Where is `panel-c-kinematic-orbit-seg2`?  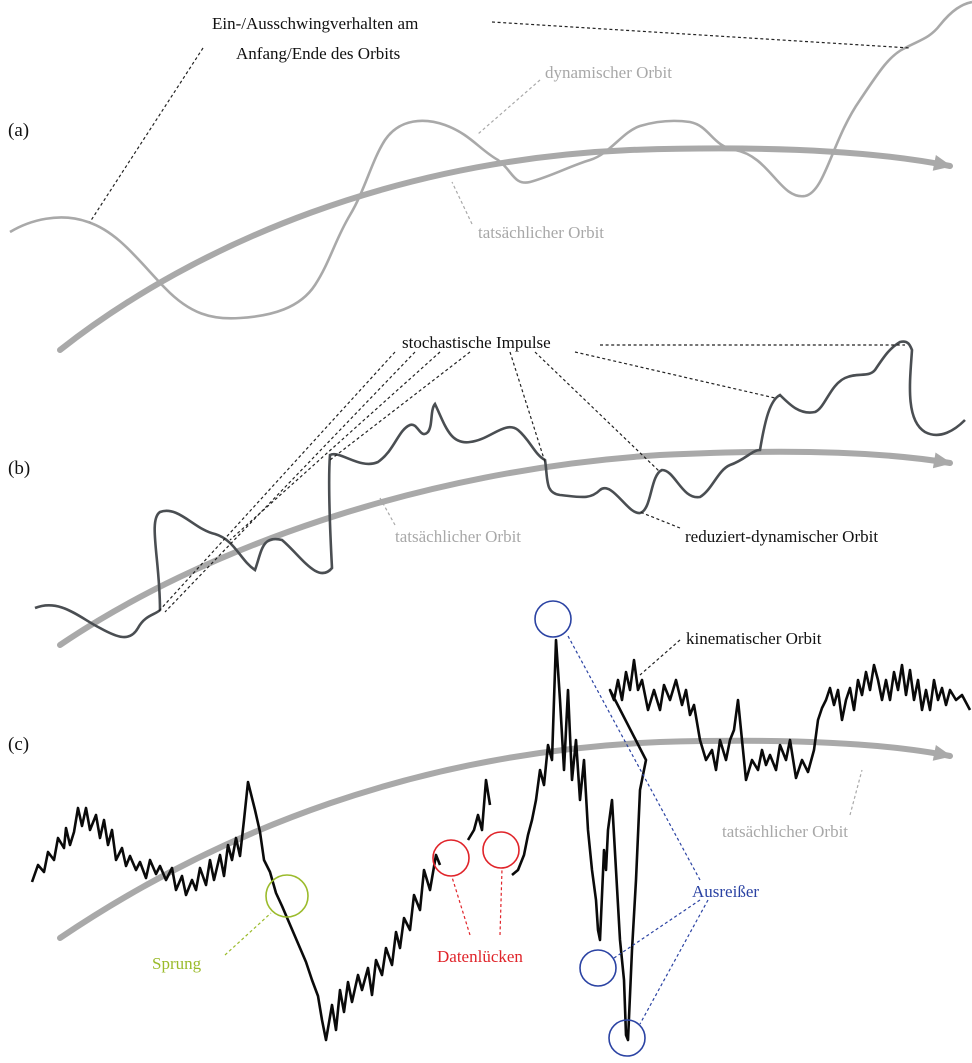 panel-c-kinematic-orbit-seg2 is located at coordinates (479, 809).